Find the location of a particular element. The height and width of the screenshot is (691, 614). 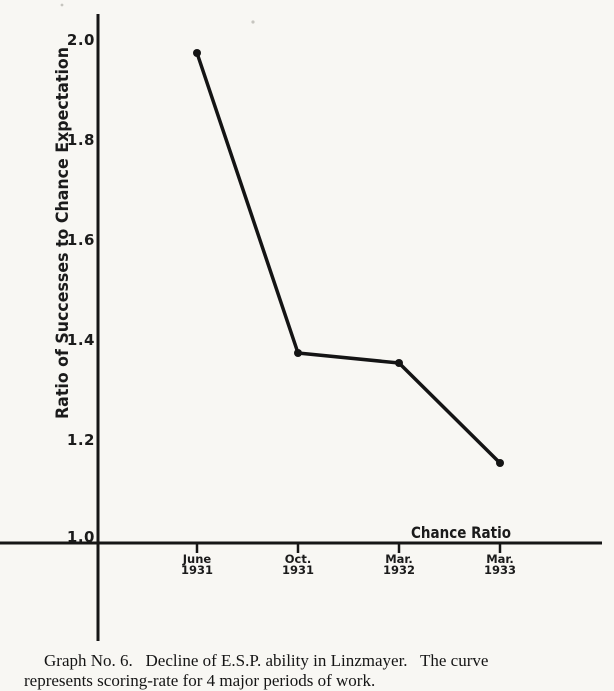

x-axis-category-label: Mar. 1933 is located at coordinates (500, 564).